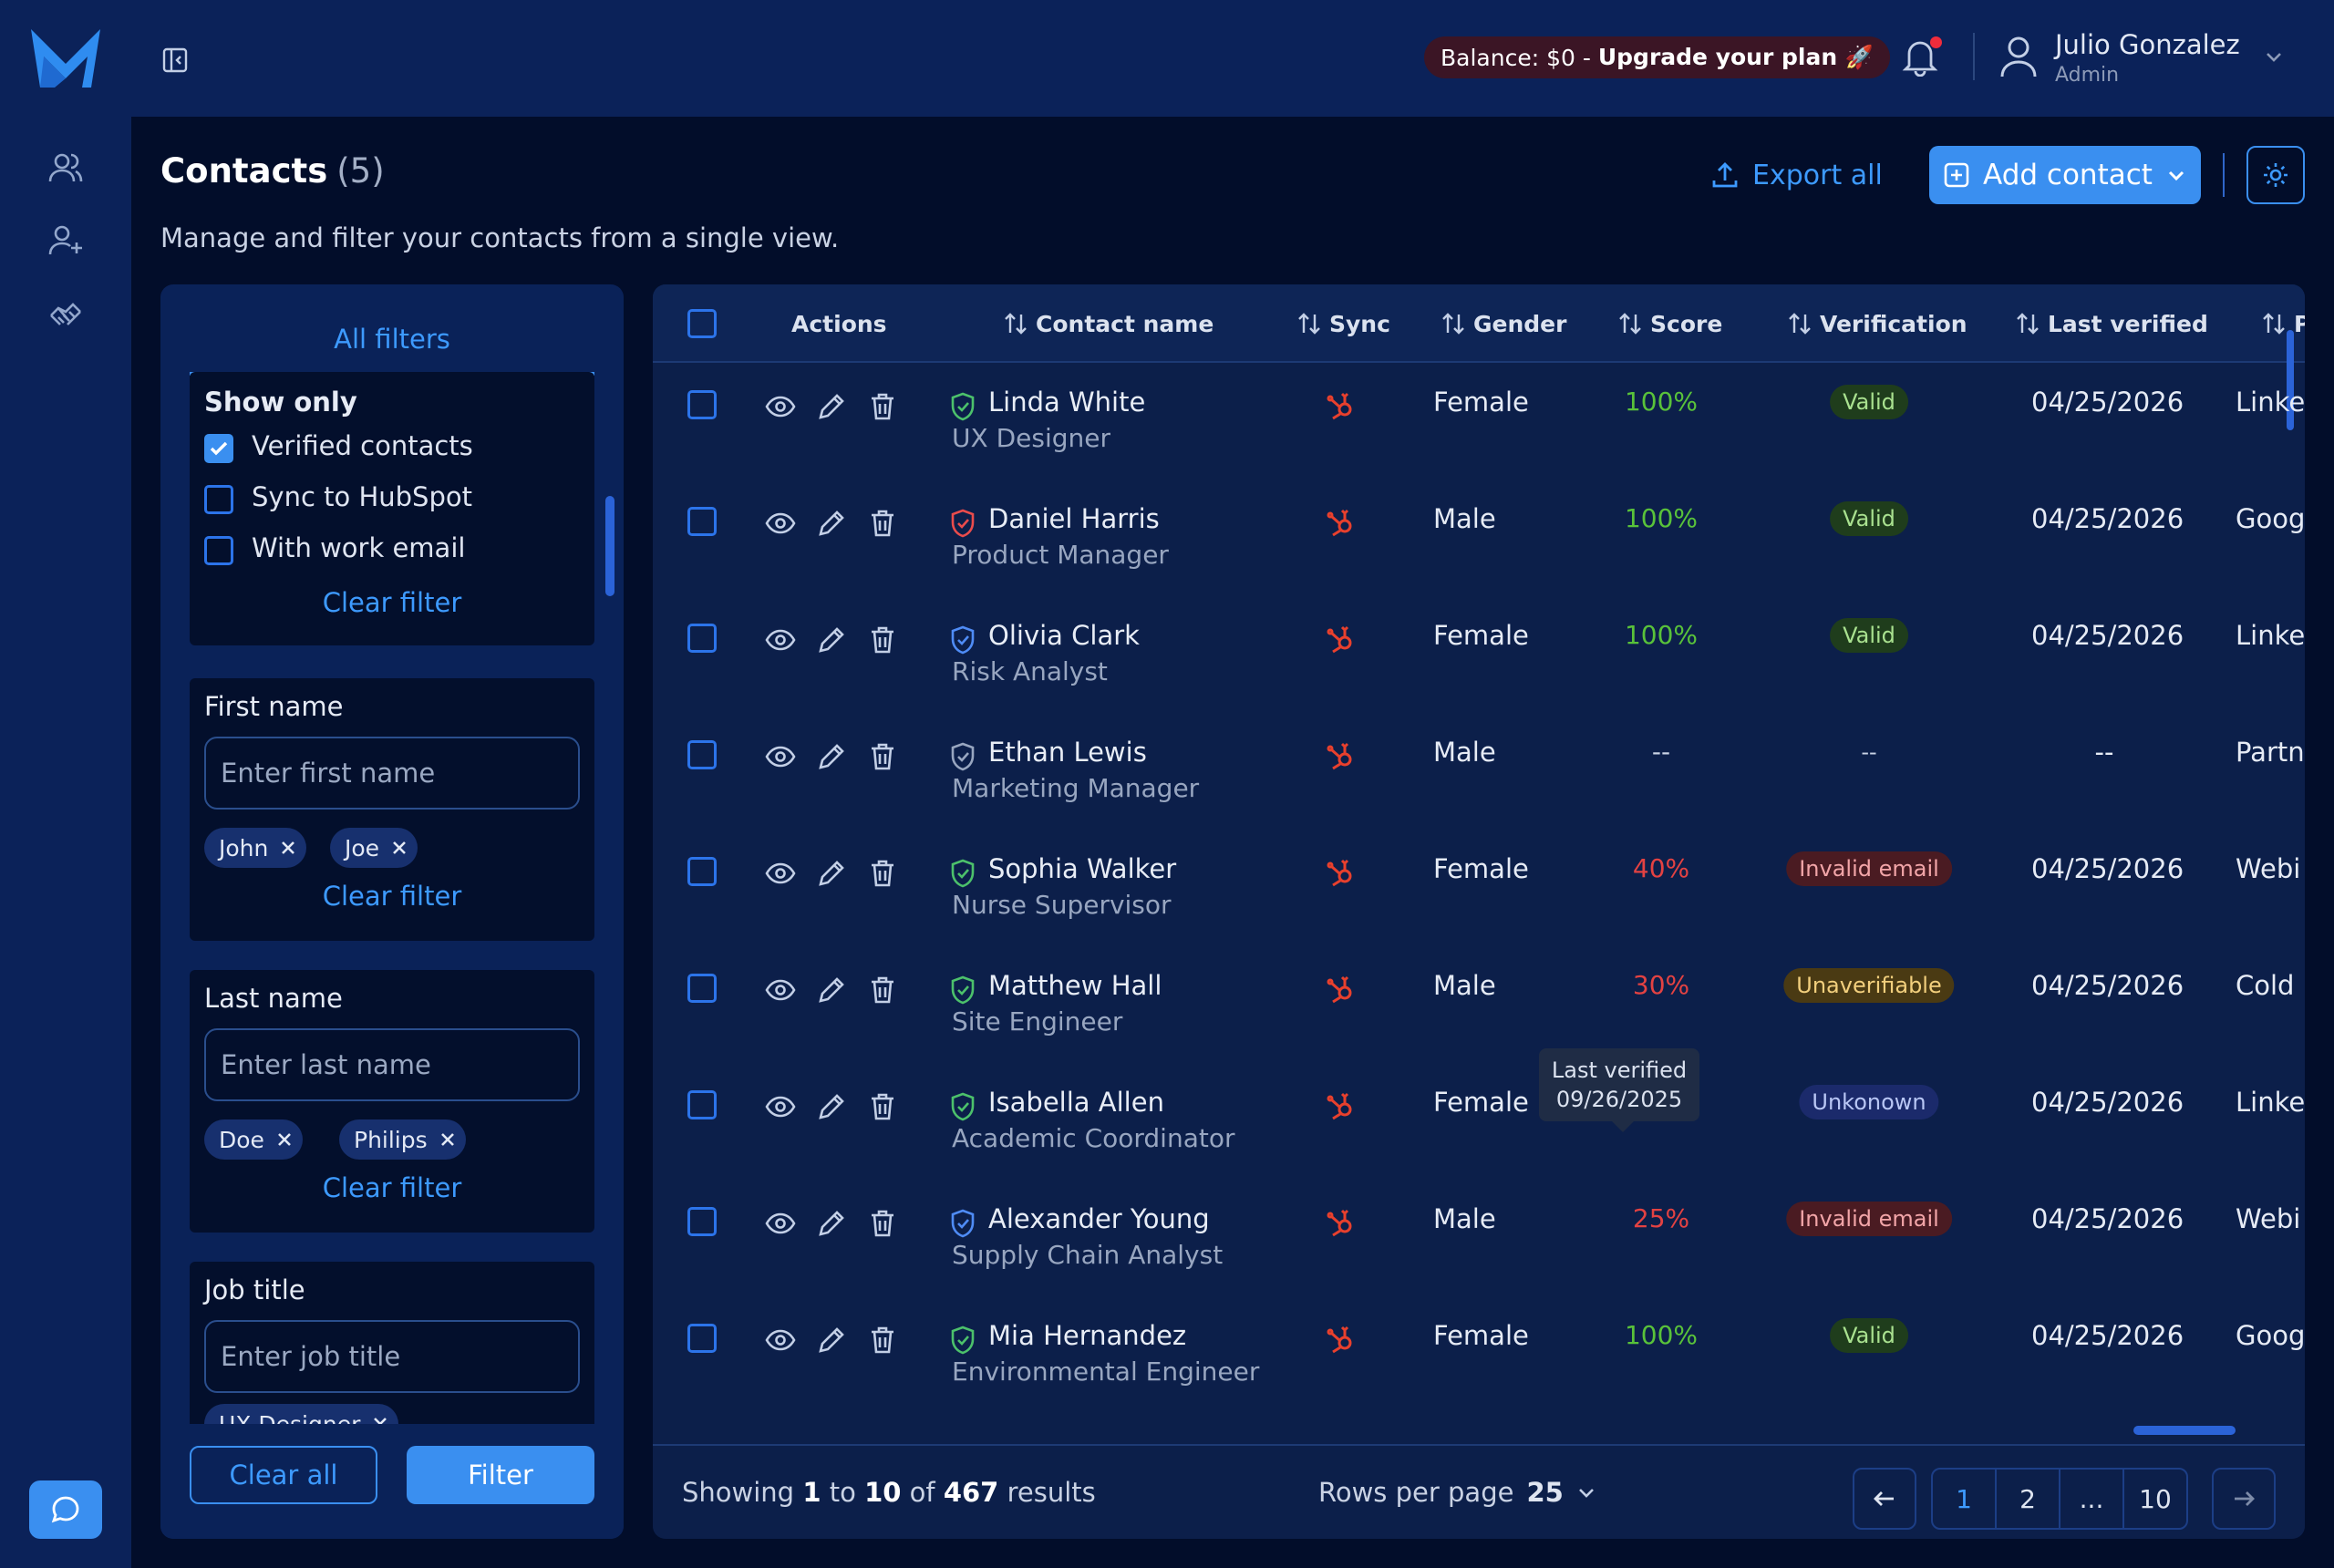 Image resolution: width=2334 pixels, height=1568 pixels. I want to click on tab-all-filters: All filters, so click(392, 341).